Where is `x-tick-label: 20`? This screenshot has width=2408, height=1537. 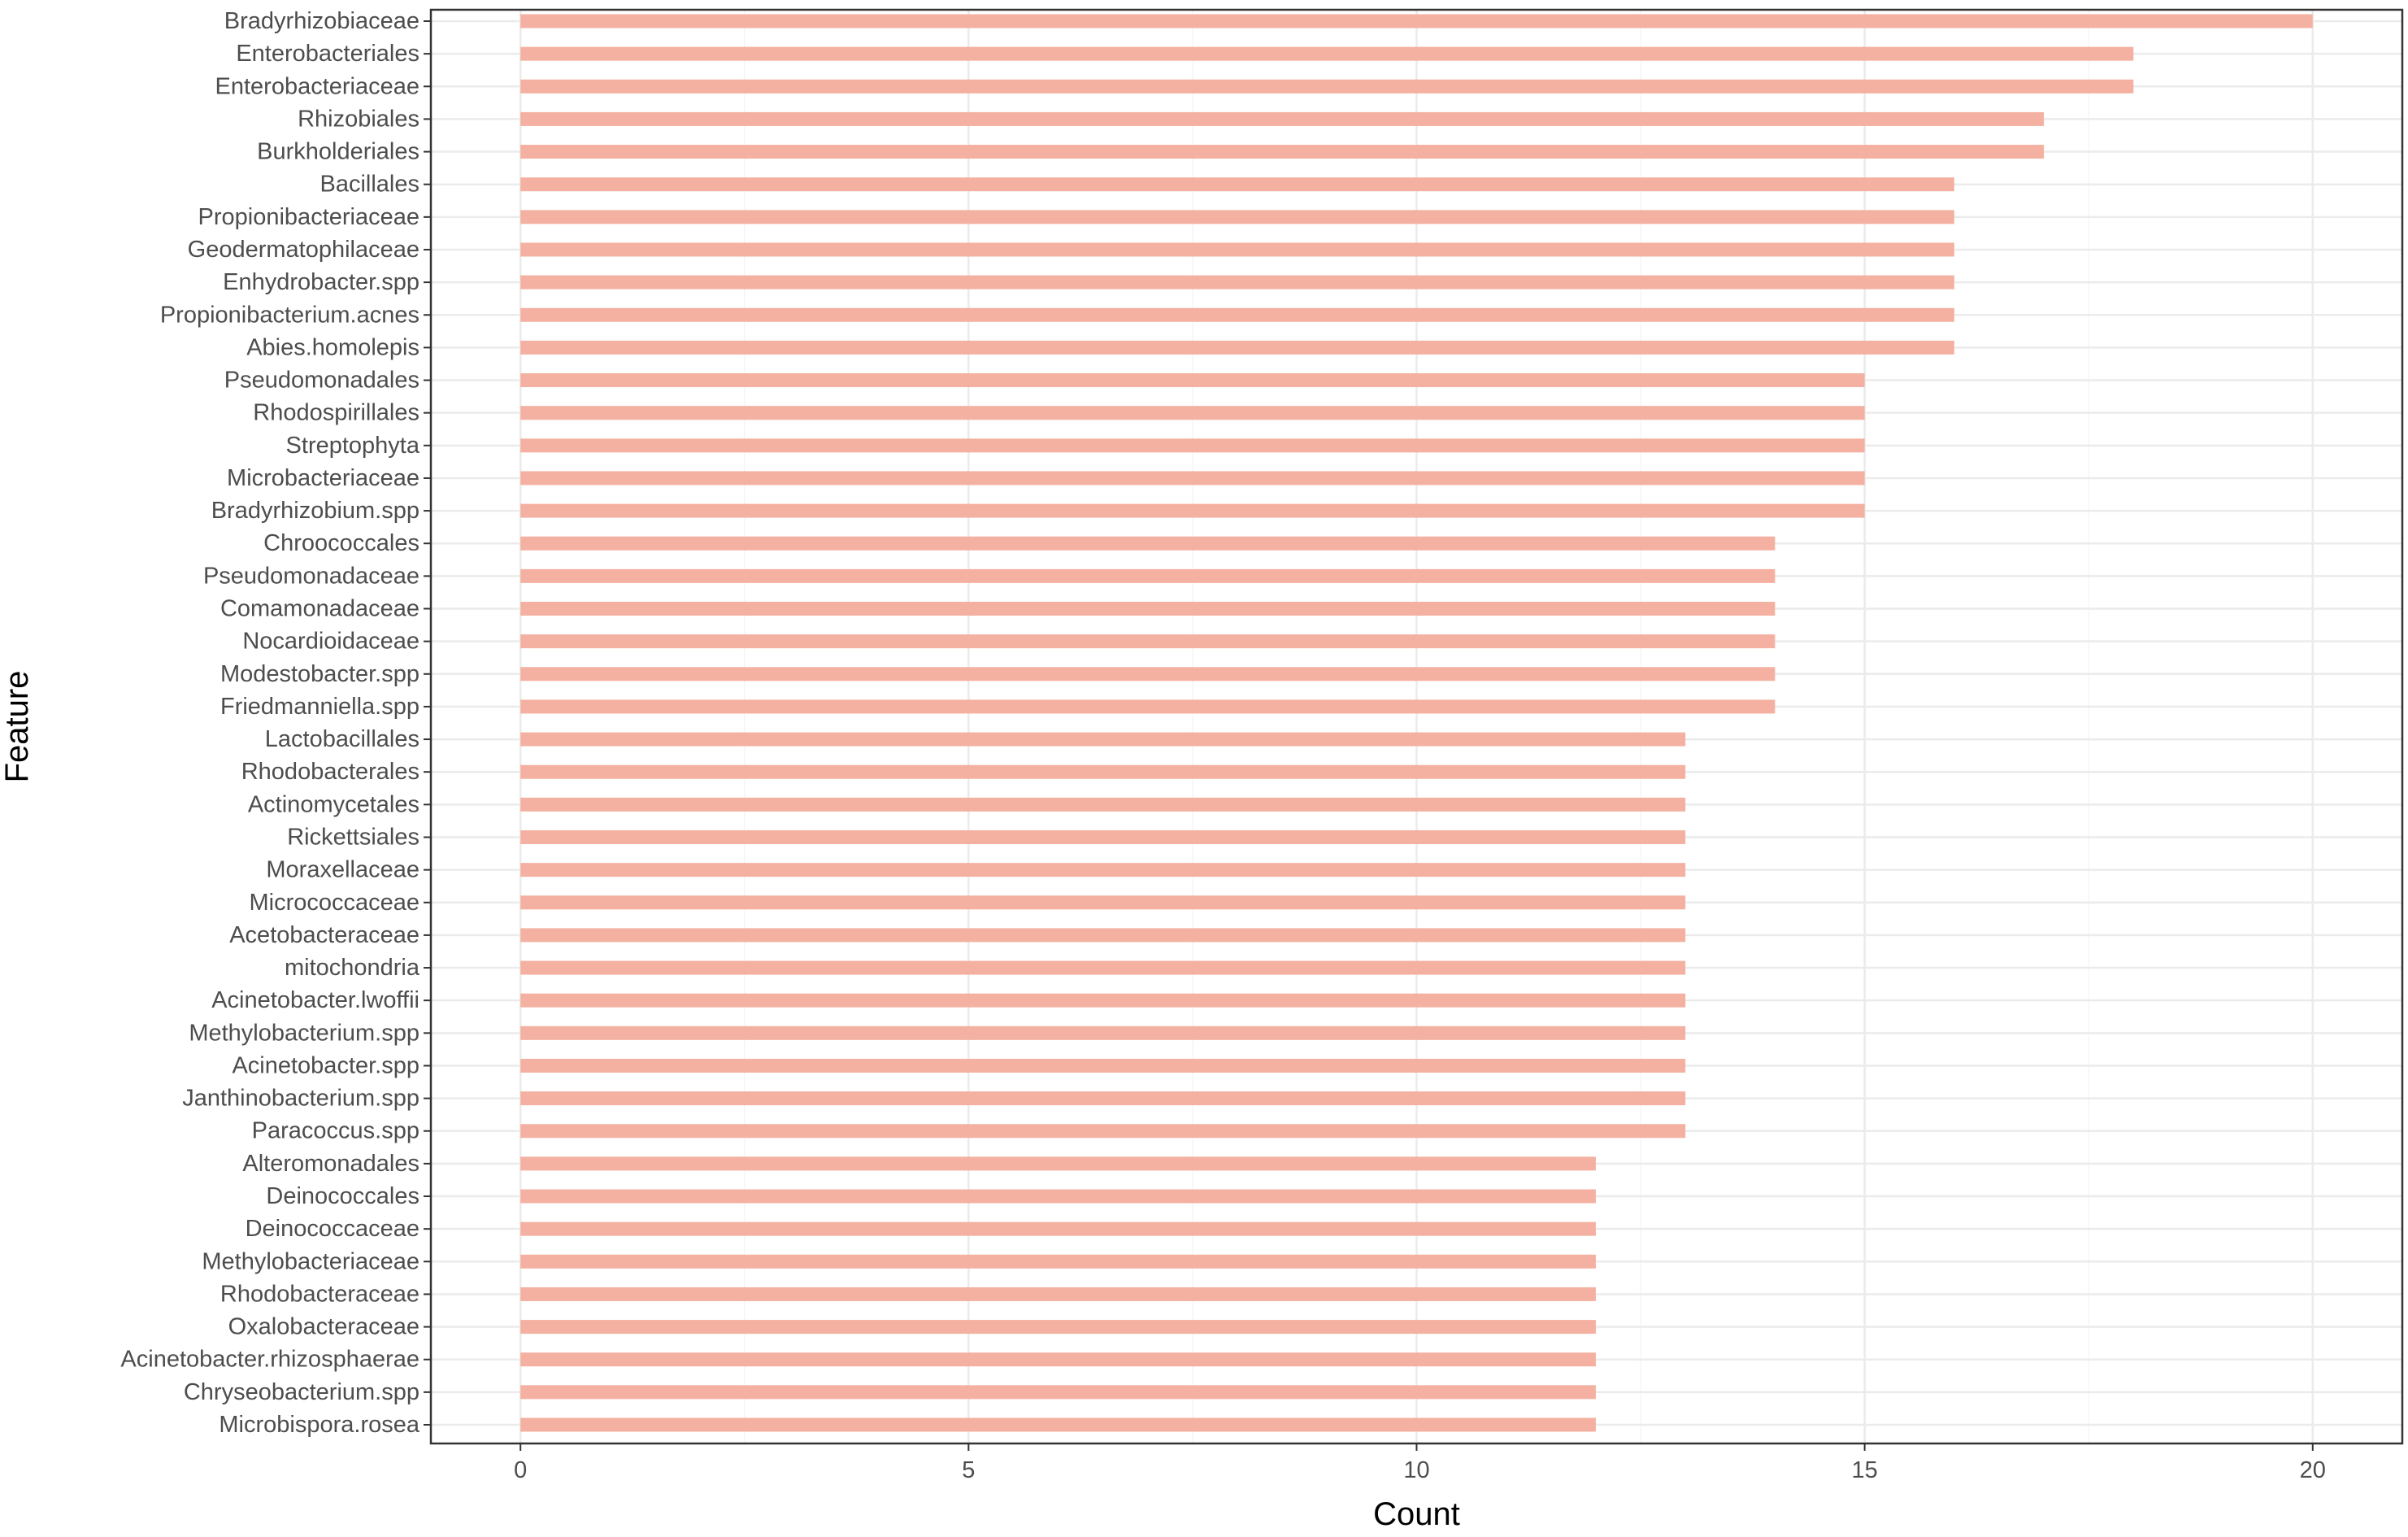 x-tick-label: 20 is located at coordinates (2313, 1470).